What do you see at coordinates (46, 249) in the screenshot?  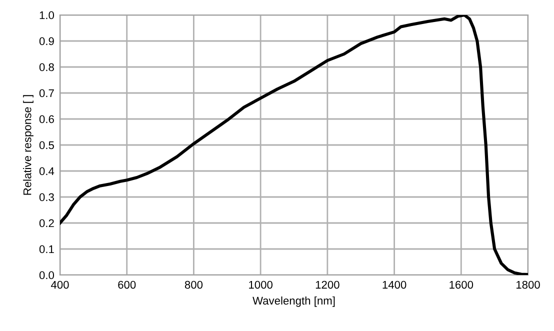 I see `y-tick-label: 0.1` at bounding box center [46, 249].